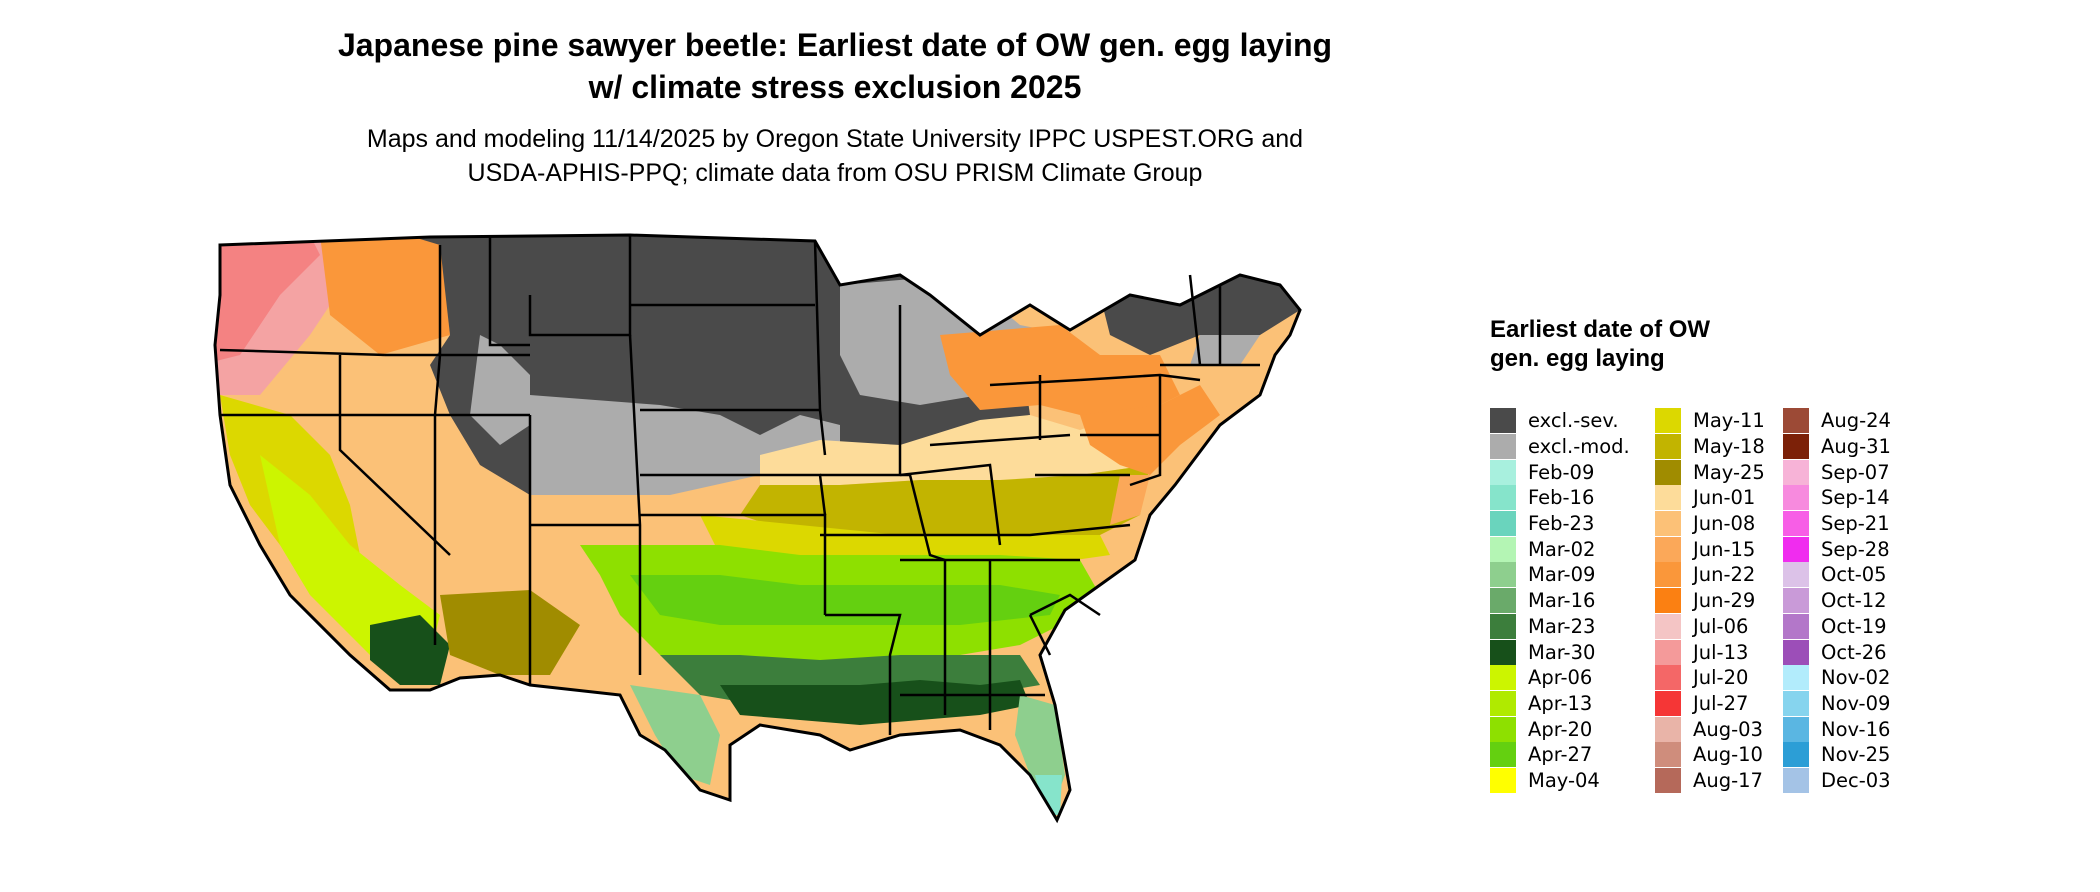 Image resolution: width=2100 pixels, height=892 pixels. Describe the element at coordinates (1837, 421) in the screenshot. I see `legend-item: Aug-24` at that location.